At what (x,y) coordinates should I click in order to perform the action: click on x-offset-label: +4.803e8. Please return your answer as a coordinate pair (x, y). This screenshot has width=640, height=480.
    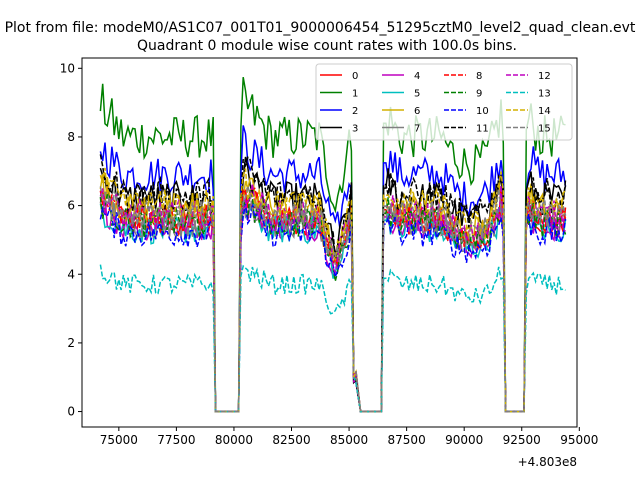
    Looking at the image, I should click on (547, 462).